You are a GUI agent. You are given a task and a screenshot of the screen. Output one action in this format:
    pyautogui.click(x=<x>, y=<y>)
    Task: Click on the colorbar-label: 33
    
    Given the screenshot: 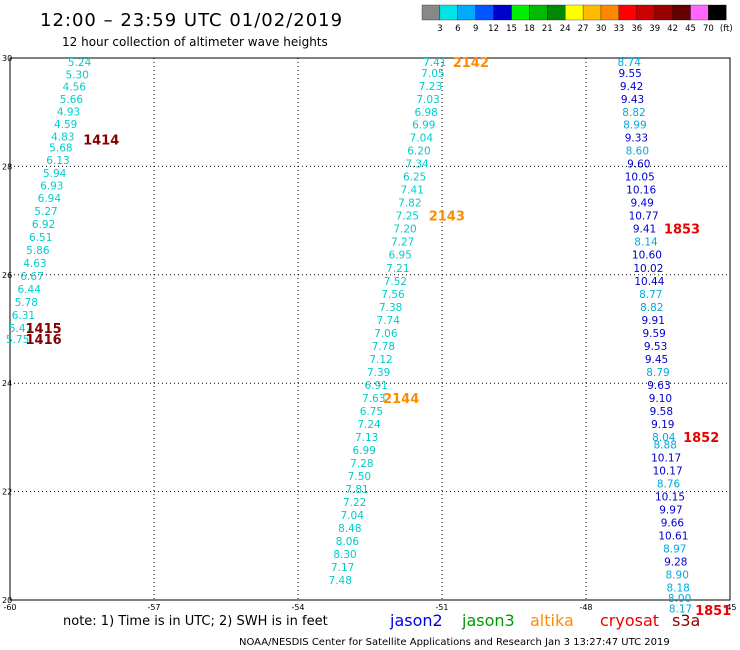 What is the action you would take?
    pyautogui.click(x=618, y=29)
    